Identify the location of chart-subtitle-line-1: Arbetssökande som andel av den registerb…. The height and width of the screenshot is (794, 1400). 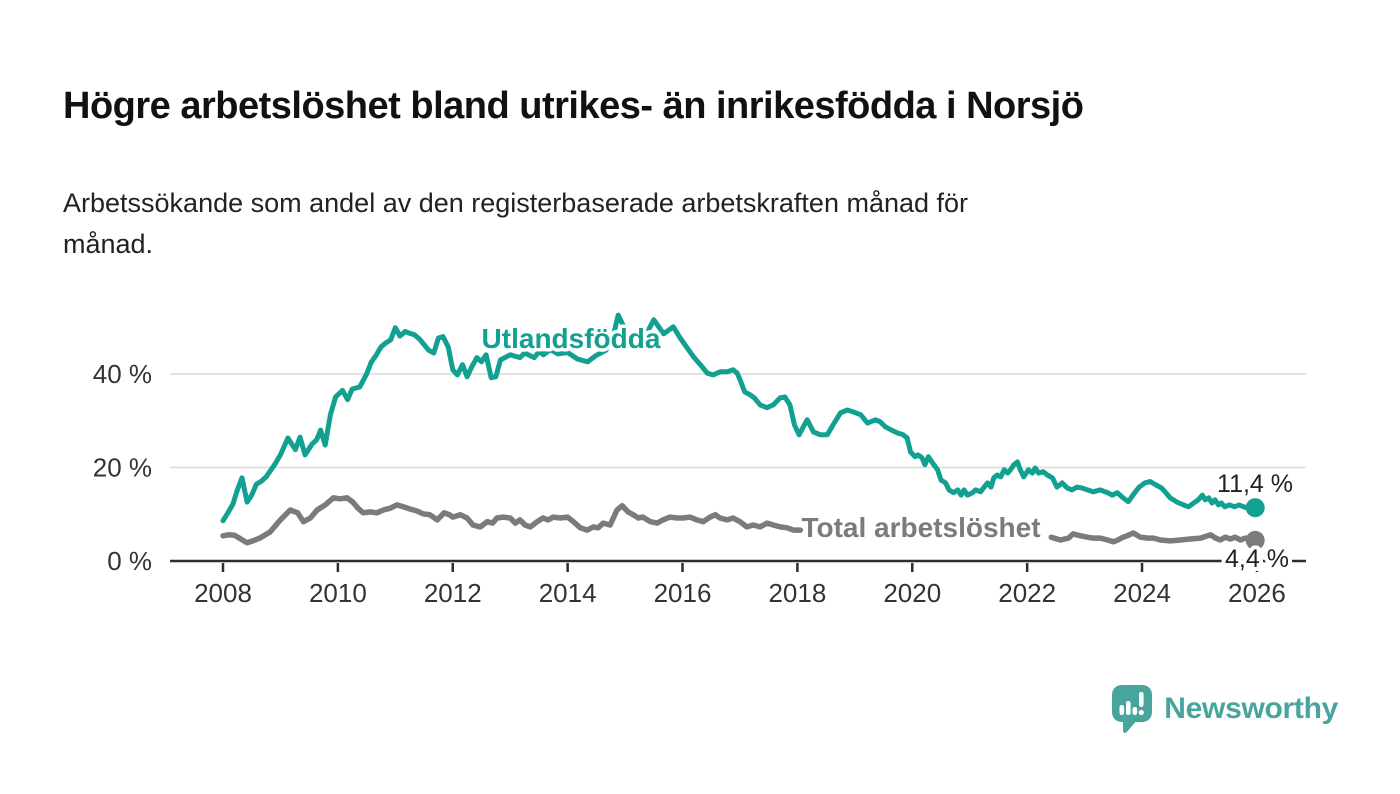
(516, 203).